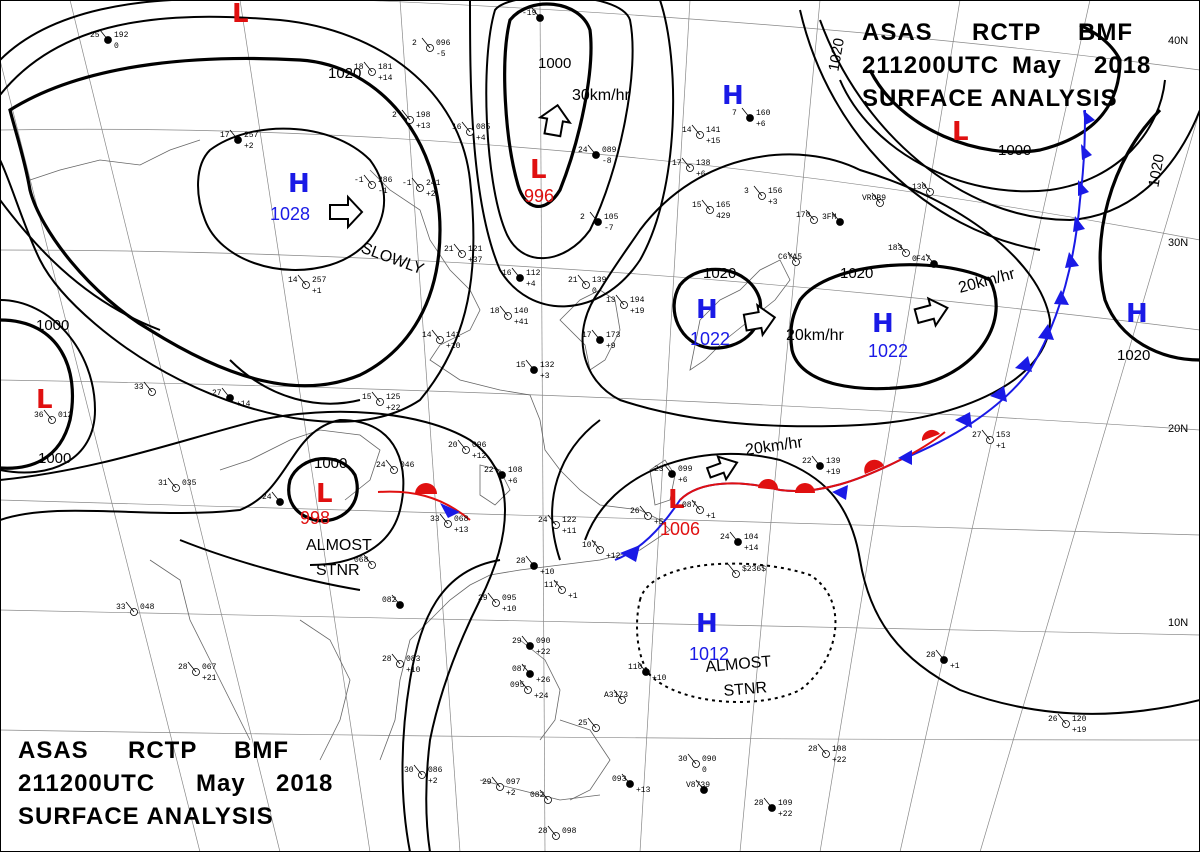 The width and height of the screenshot is (1200, 852). Describe the element at coordinates (707, 624) in the screenshot. I see `high-symbol: H` at that location.